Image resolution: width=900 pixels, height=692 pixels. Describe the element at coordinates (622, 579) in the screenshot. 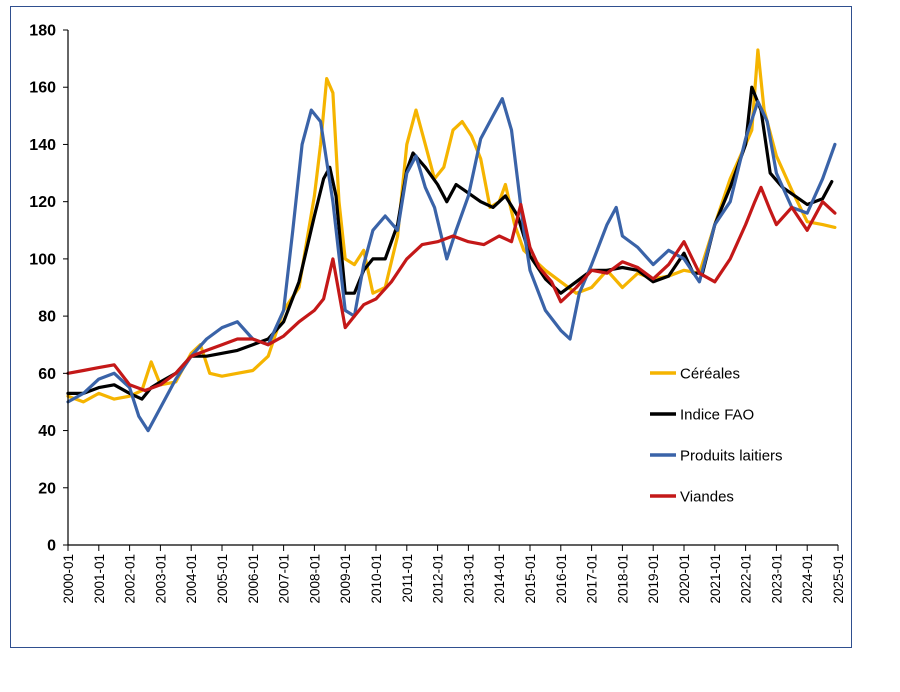

I see `x-tick-label: 2018-01` at that location.